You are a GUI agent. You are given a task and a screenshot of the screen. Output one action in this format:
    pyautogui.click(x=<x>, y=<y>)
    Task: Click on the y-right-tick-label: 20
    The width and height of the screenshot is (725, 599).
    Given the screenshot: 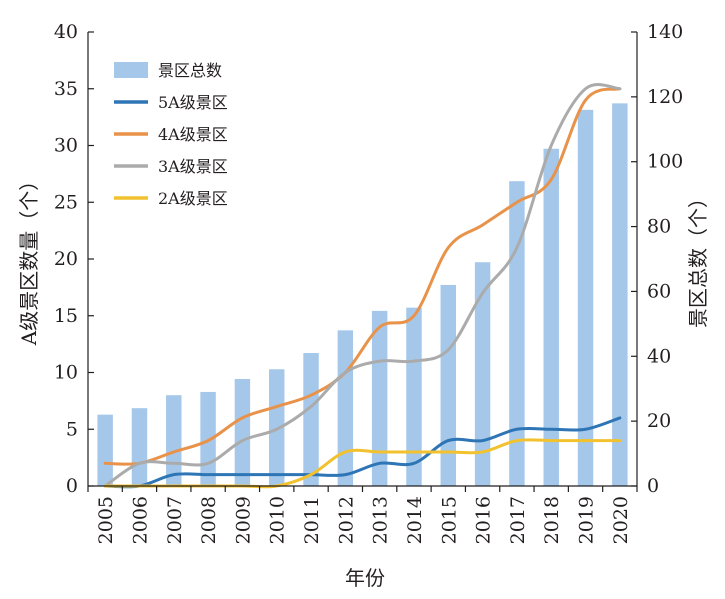 What is the action you would take?
    pyautogui.click(x=659, y=421)
    